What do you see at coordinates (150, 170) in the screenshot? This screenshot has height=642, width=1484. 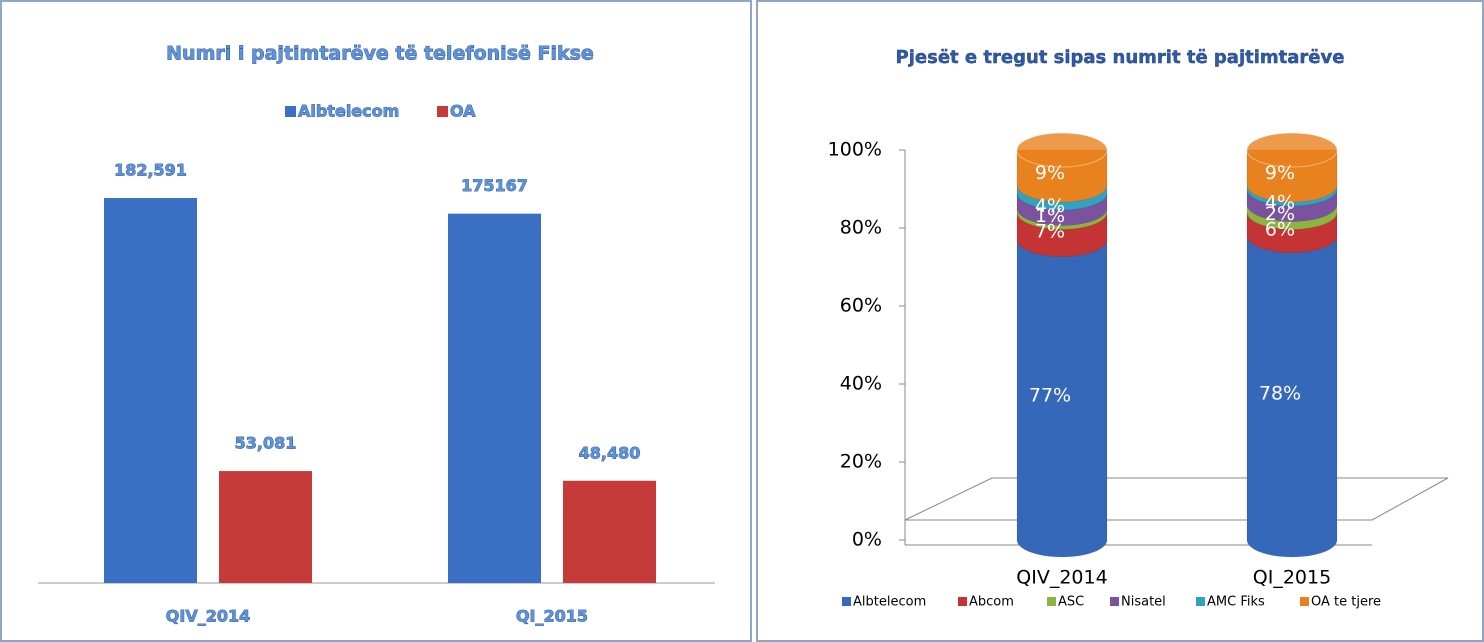 I see `value-label: 182,591` at bounding box center [150, 170].